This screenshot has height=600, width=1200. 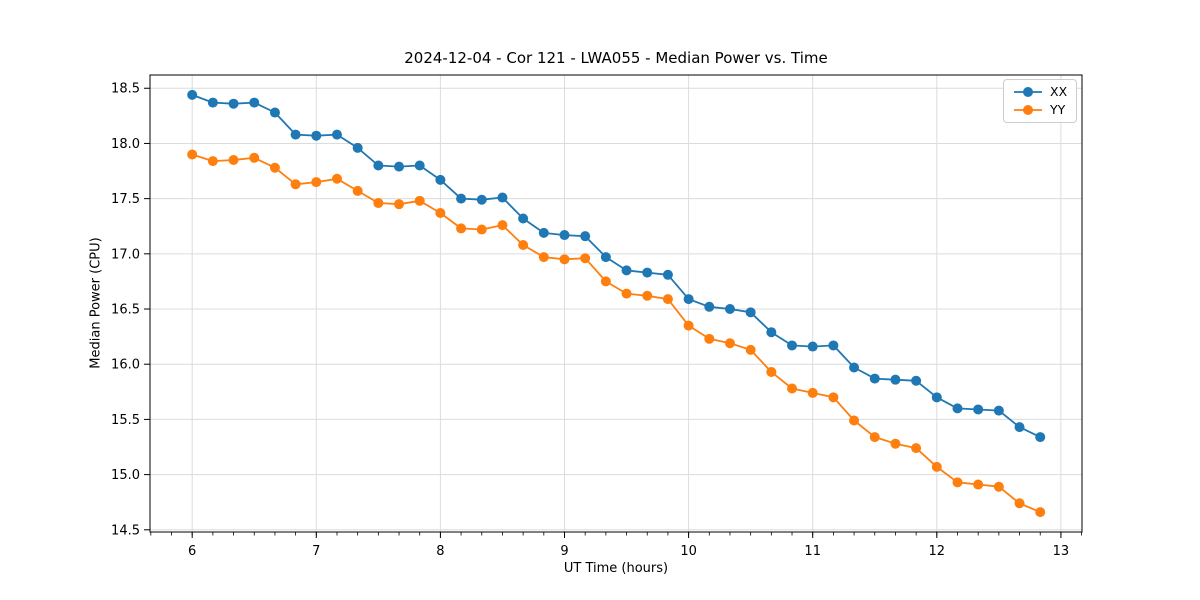 I want to click on y-tick-label: 16.0, so click(x=125, y=365).